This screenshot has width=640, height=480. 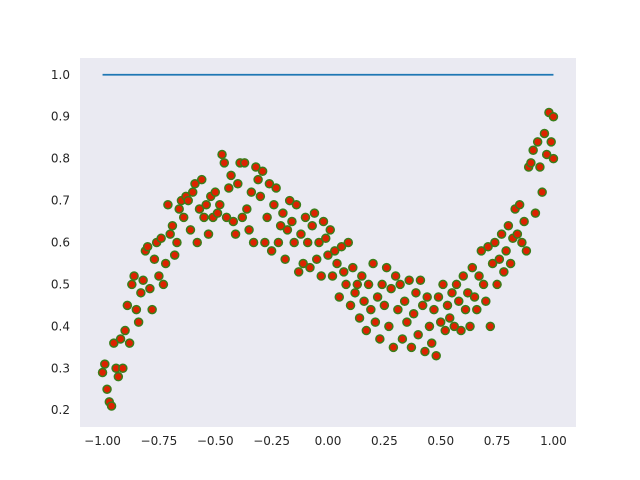 What do you see at coordinates (271, 441) in the screenshot?
I see `x-tick-label: −0.25` at bounding box center [271, 441].